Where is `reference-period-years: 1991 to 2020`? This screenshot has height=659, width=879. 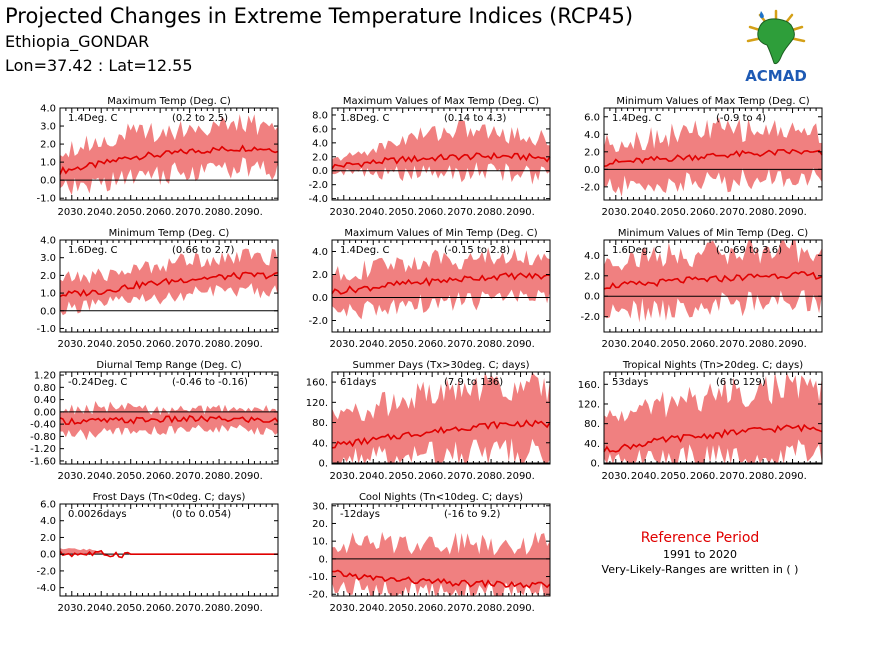
reference-period-years: 1991 to 2020 is located at coordinates (700, 554).